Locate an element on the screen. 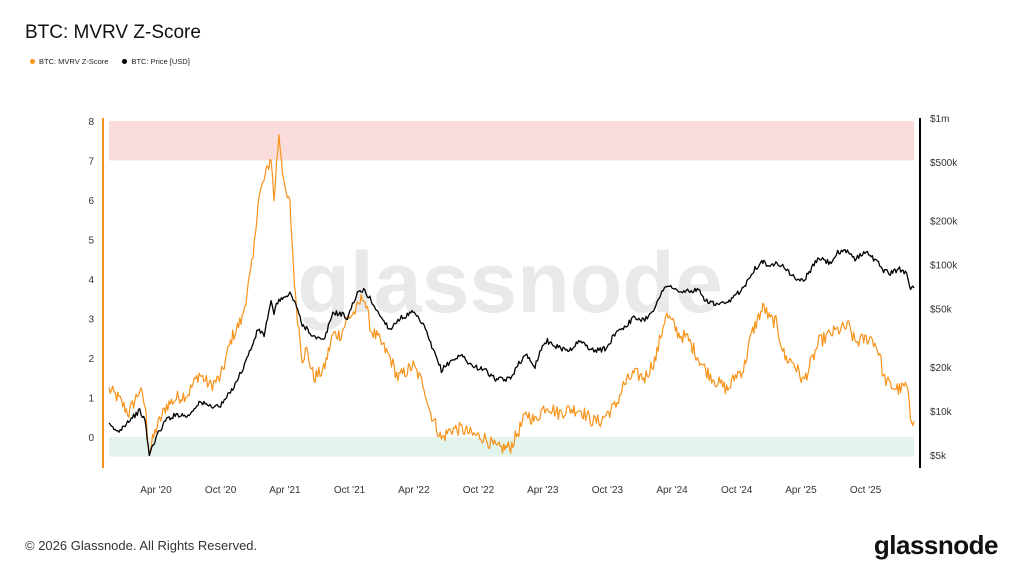 The image size is (1024, 576). y-left-tick-label: 6 is located at coordinates (91, 201).